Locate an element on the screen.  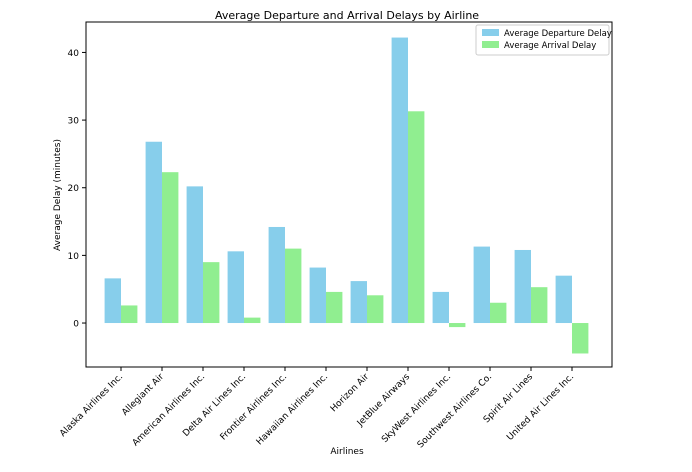
x-tick-label-9: Southwest Airlines Co. is located at coordinates (455, 411).